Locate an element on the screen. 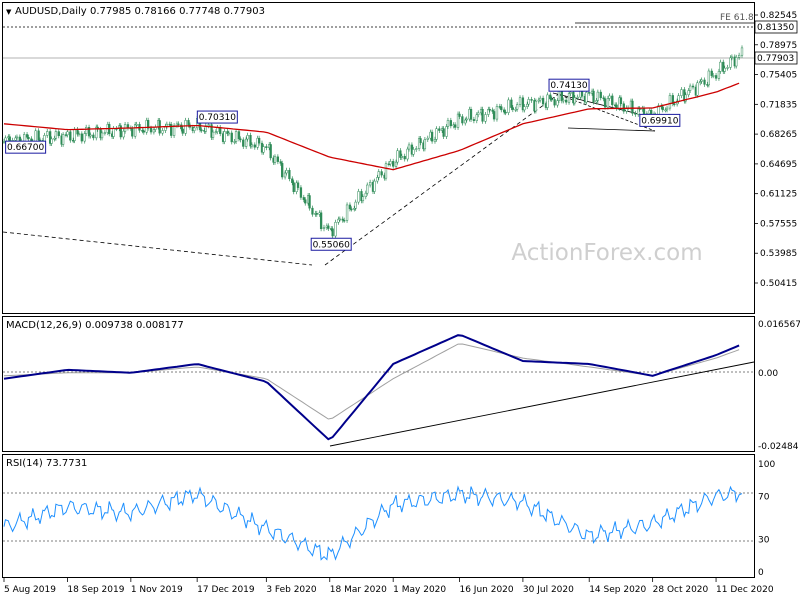 This screenshot has width=800, height=604. price-annotation-label: 0.66700 is located at coordinates (25, 148).